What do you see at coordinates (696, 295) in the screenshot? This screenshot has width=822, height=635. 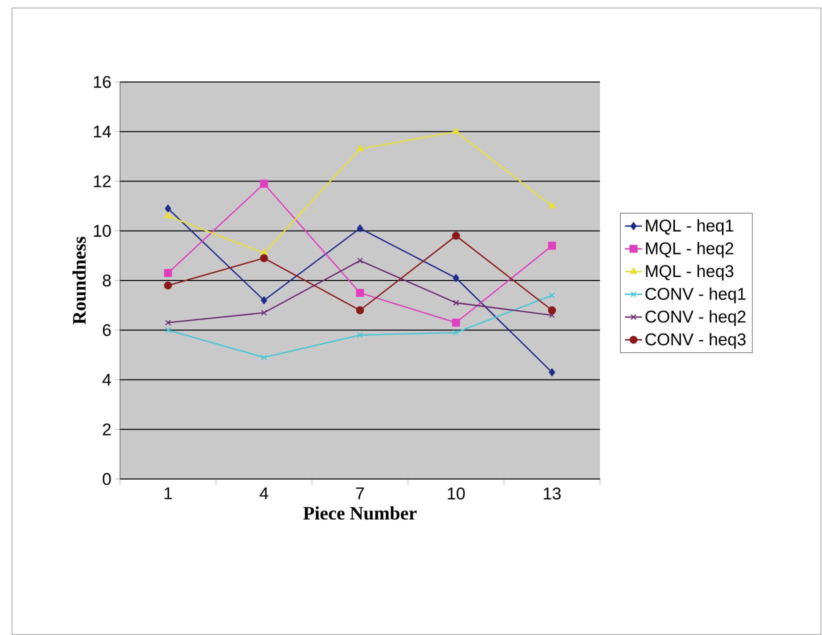 I see `legend-label: CONV - heq1` at bounding box center [696, 295].